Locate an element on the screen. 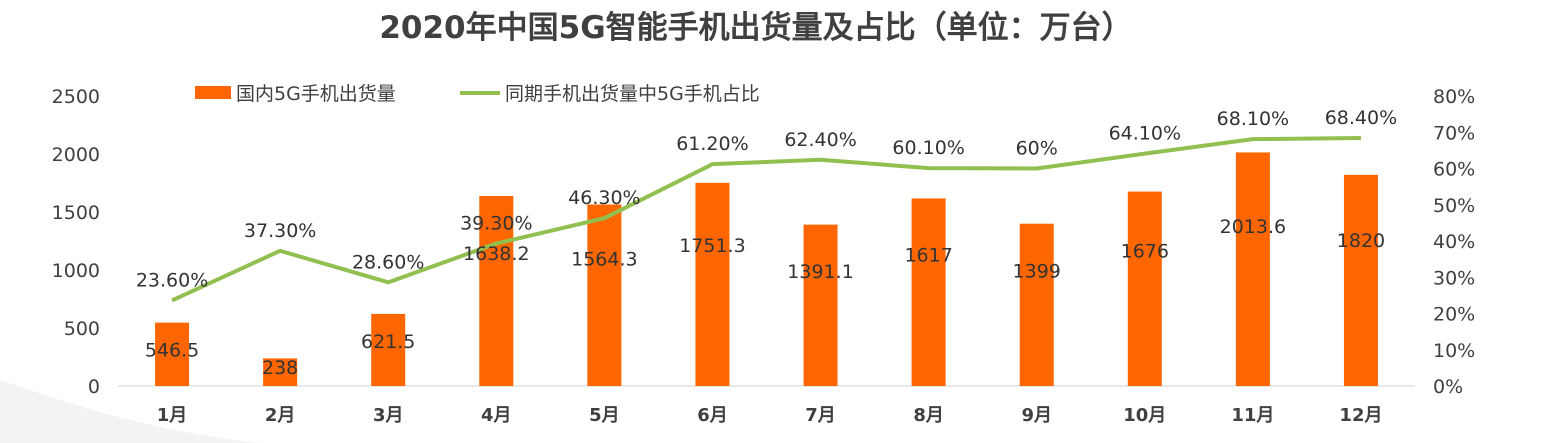 The width and height of the screenshot is (1552, 443). x-axis-tick-labels: 1月 2月 3月 4月 5月 6月 7月 8月 9月 10月 11月 12月 is located at coordinates (770, 415).